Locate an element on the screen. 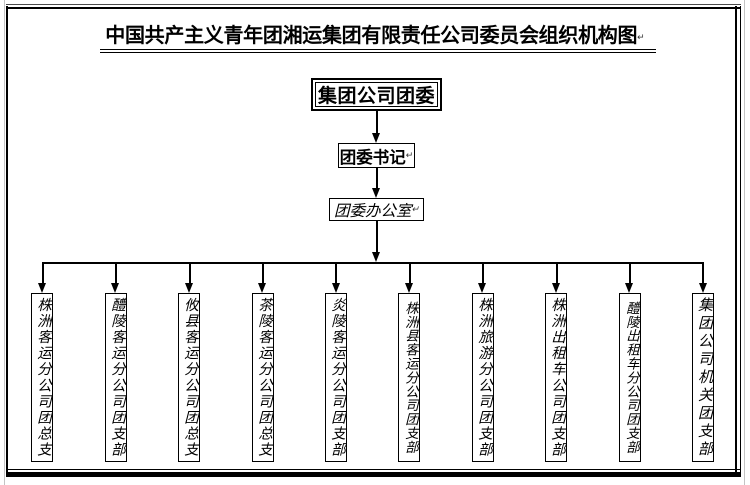 The image size is (750, 485). page-border-right-outer is located at coordinates (740, 241).